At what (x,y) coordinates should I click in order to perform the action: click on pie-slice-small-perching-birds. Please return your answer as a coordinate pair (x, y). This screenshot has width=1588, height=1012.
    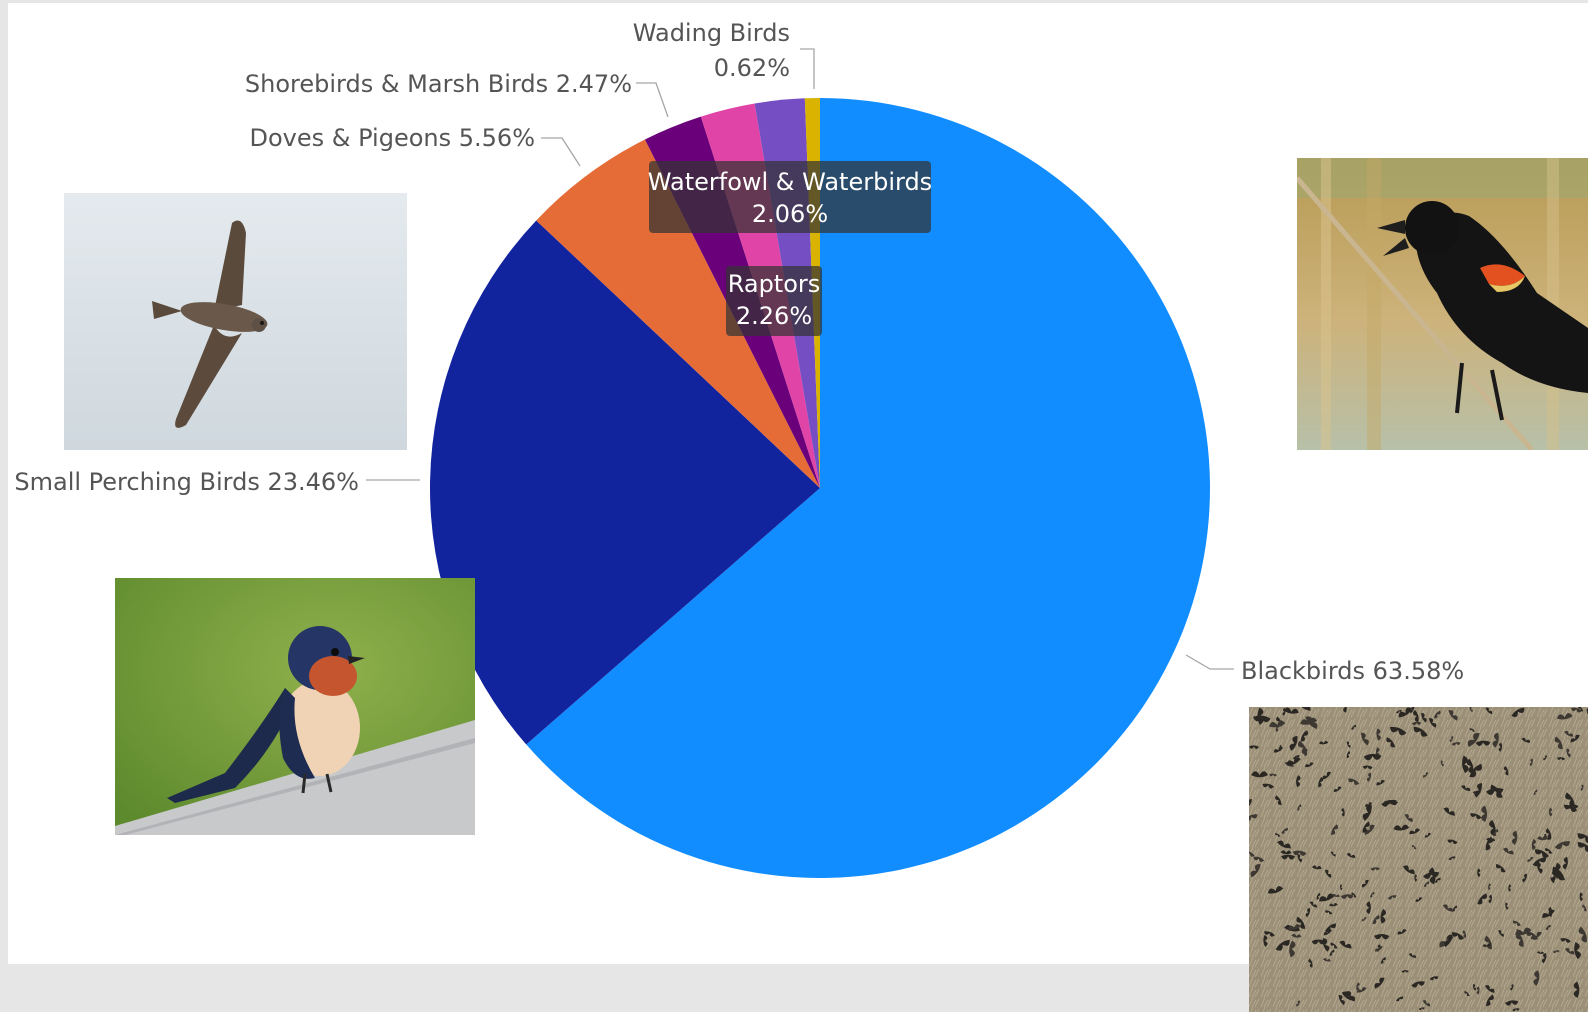
    Looking at the image, I should click on (625, 482).